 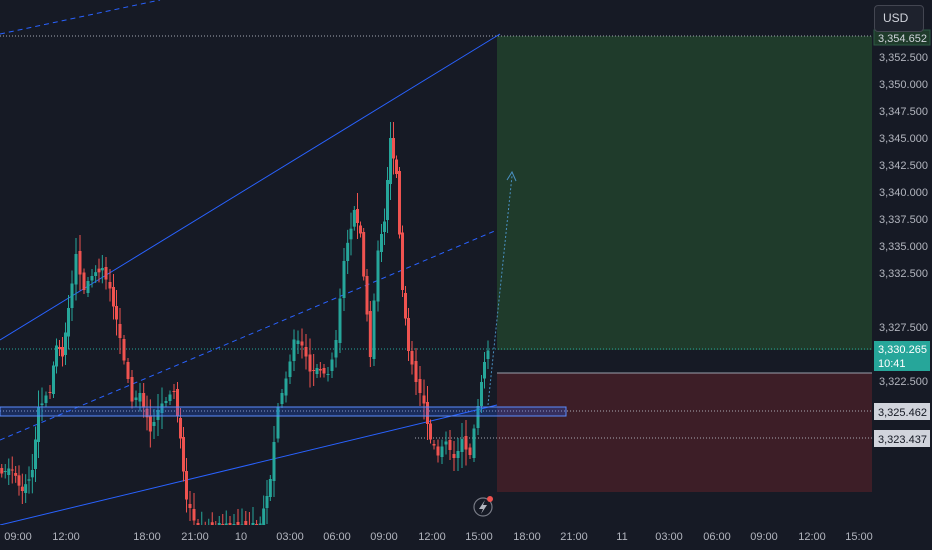 I want to click on time-tick-label: 21:00, so click(x=574, y=537).